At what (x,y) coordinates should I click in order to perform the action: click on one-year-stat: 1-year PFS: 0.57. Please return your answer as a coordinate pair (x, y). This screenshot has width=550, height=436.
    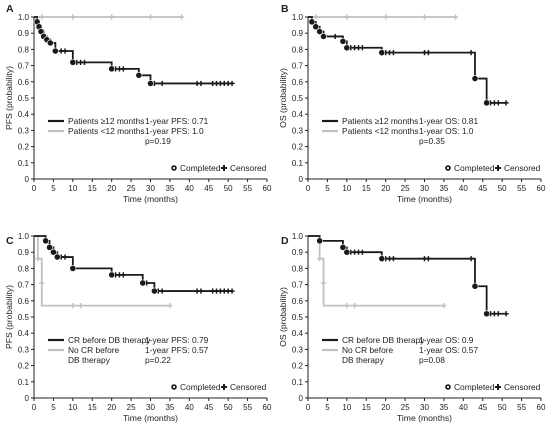
    Looking at the image, I should click on (177, 350).